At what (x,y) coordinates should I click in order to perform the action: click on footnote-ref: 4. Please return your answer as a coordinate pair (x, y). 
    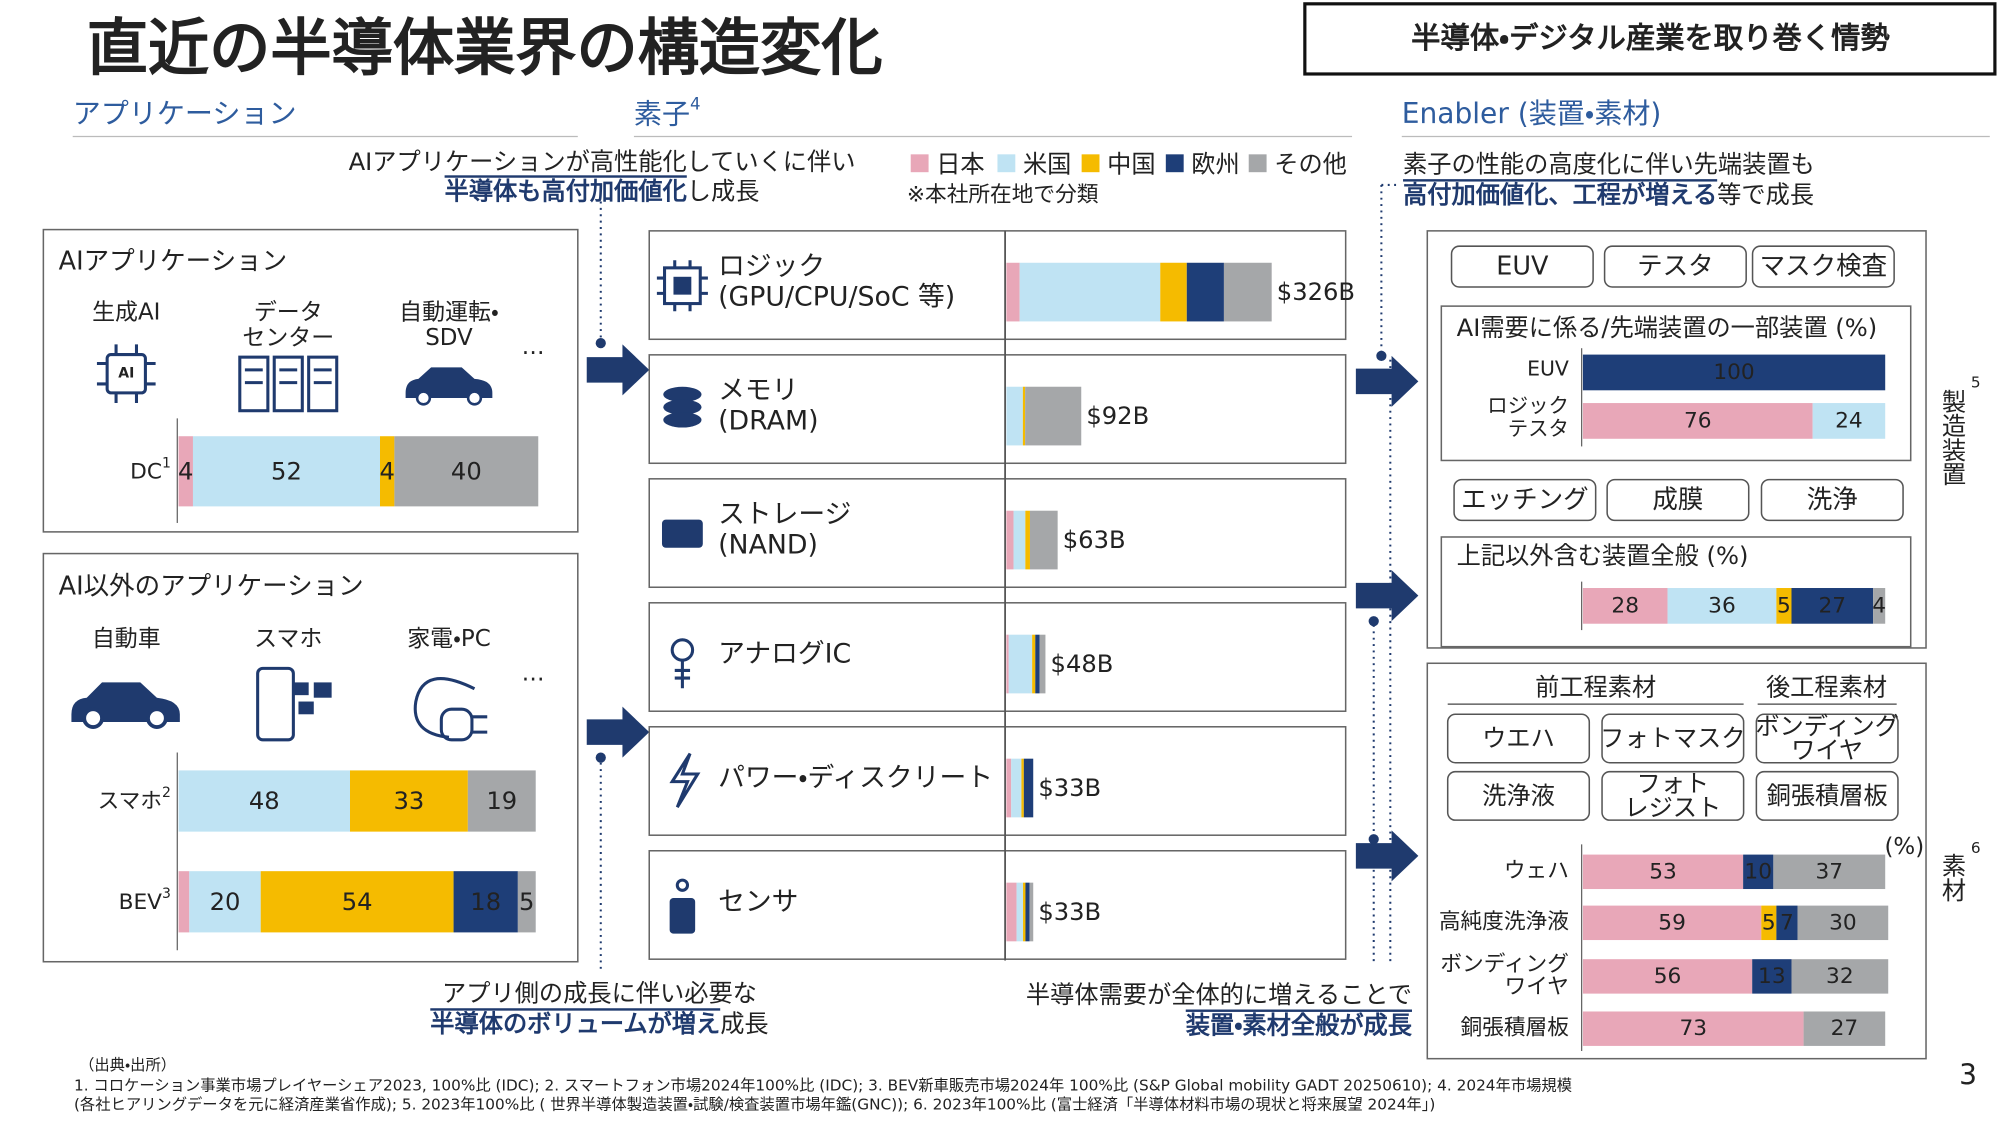
    Looking at the image, I should click on (695, 104).